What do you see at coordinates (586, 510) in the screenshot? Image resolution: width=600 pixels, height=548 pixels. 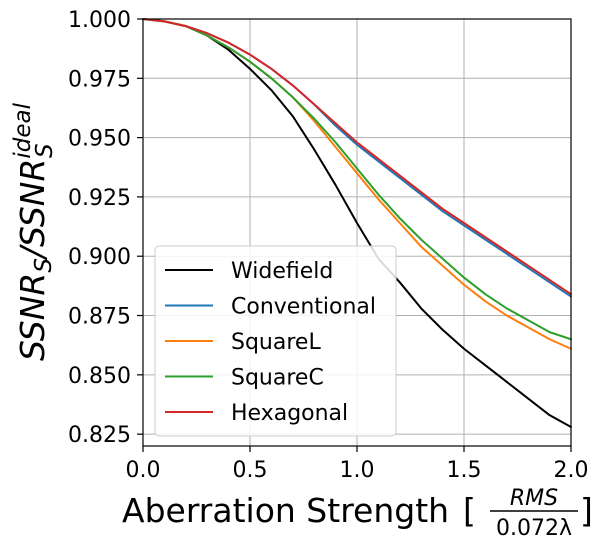 I see `x-axis-label-bracket-close: ]` at bounding box center [586, 510].